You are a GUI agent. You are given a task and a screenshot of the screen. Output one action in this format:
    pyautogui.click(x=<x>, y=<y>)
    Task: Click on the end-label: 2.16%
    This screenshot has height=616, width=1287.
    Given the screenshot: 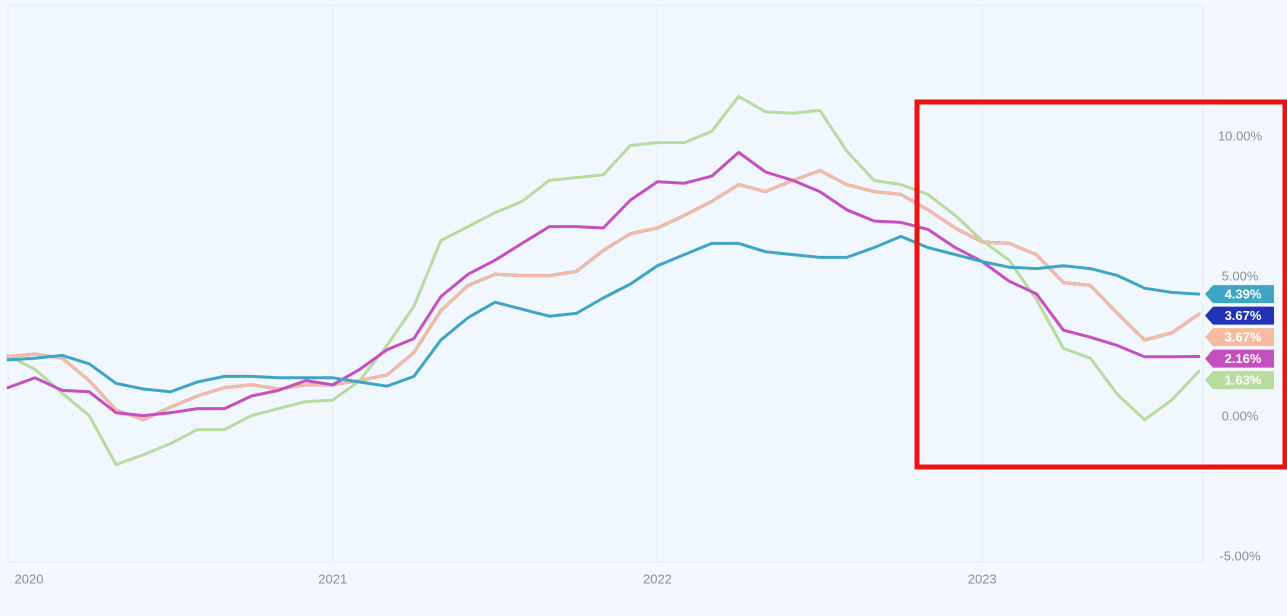 What is the action you would take?
    pyautogui.click(x=1239, y=358)
    